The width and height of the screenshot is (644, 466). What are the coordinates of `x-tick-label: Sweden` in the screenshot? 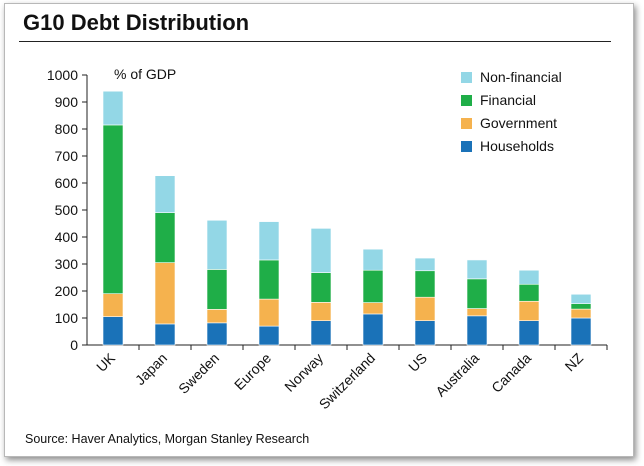 It's located at (198, 373).